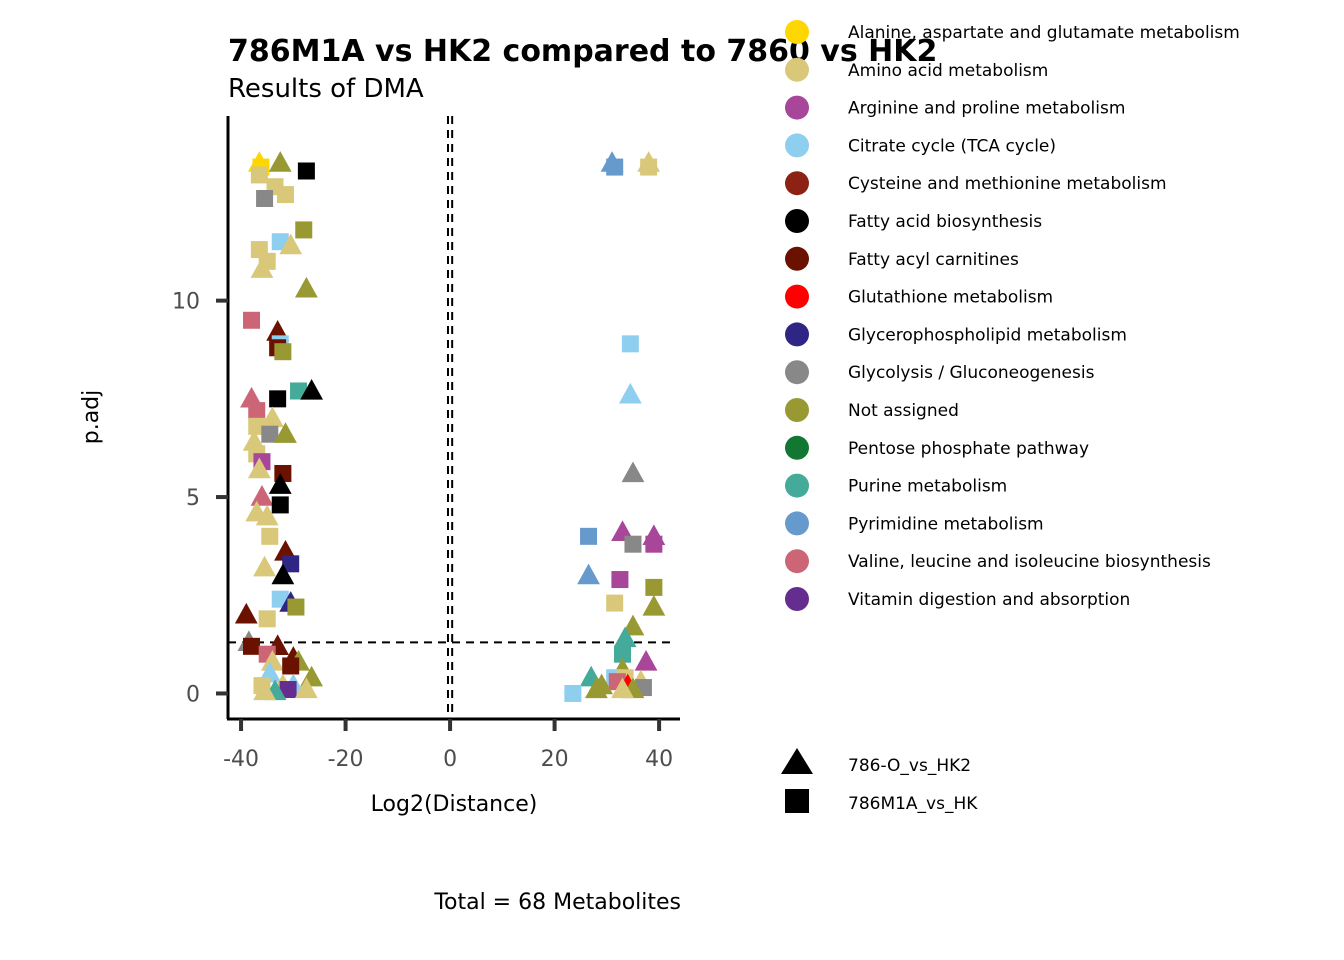  I want to click on legend-color-label: Pyrimidine metabolism, so click(946, 524).